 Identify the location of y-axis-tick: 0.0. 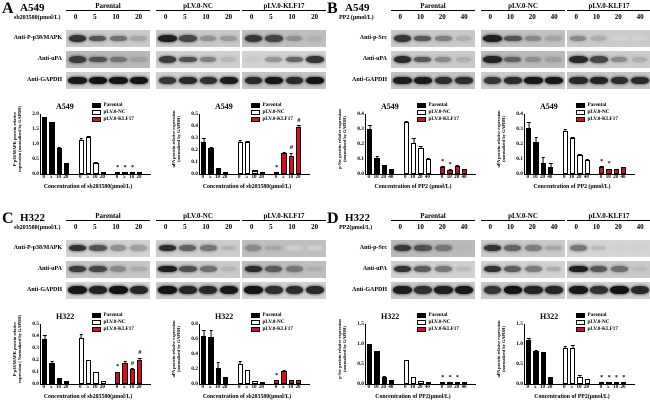
(519, 383).